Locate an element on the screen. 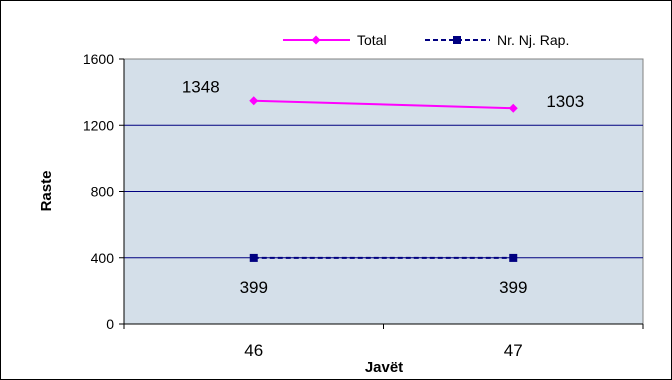 The height and width of the screenshot is (380, 672). x-tick-label: 46 is located at coordinates (253, 350).